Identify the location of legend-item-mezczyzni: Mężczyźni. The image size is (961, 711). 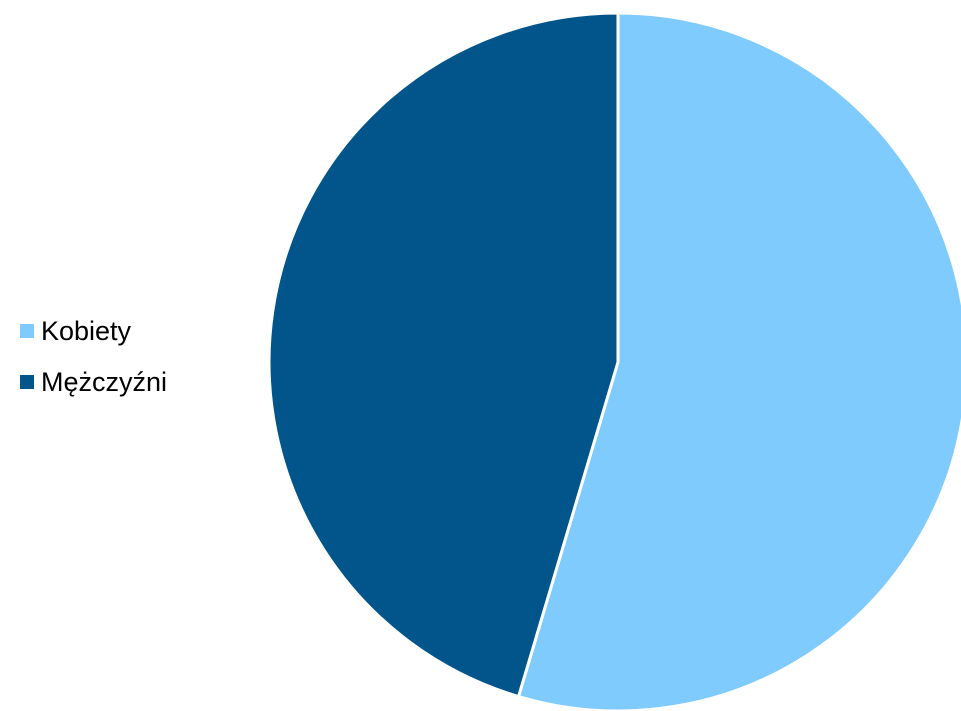
(94, 382).